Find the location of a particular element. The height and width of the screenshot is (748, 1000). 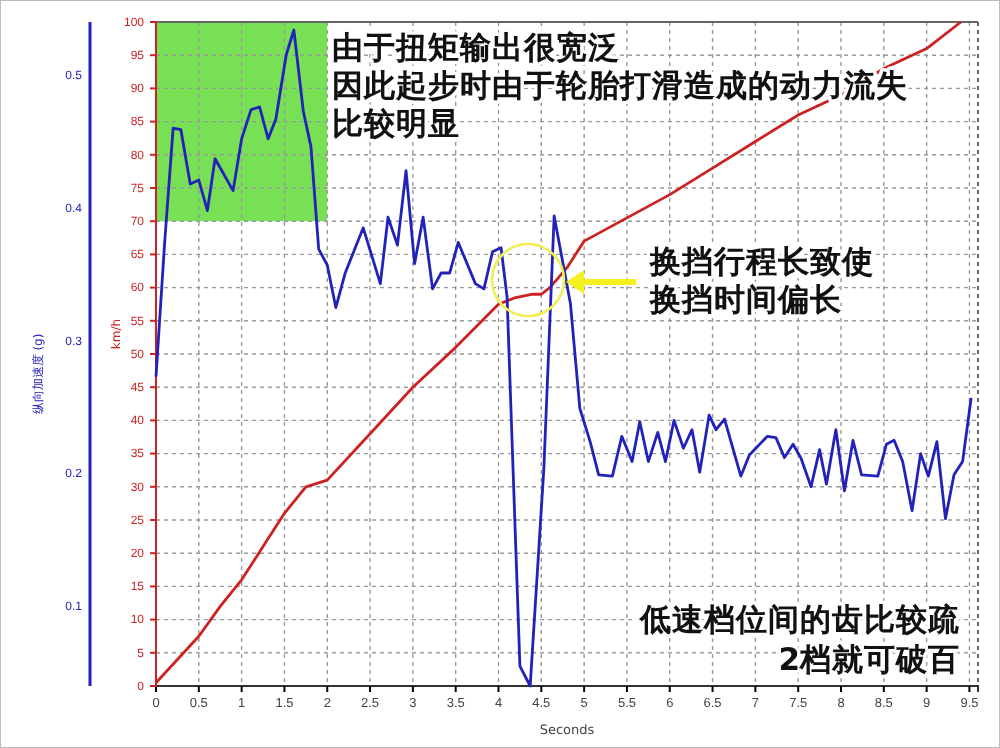

annotation: 换挡行程长致使 is located at coordinates (761, 262).